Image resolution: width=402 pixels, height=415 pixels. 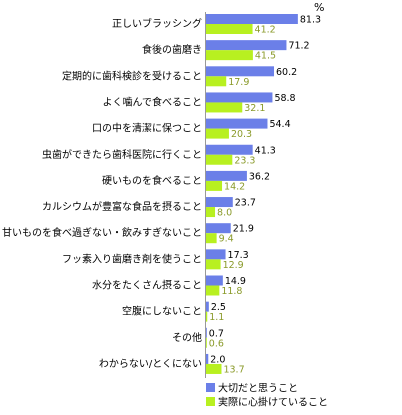 What do you see at coordinates (259, 176) in the screenshot?
I see `value-label: 36.2` at bounding box center [259, 176].